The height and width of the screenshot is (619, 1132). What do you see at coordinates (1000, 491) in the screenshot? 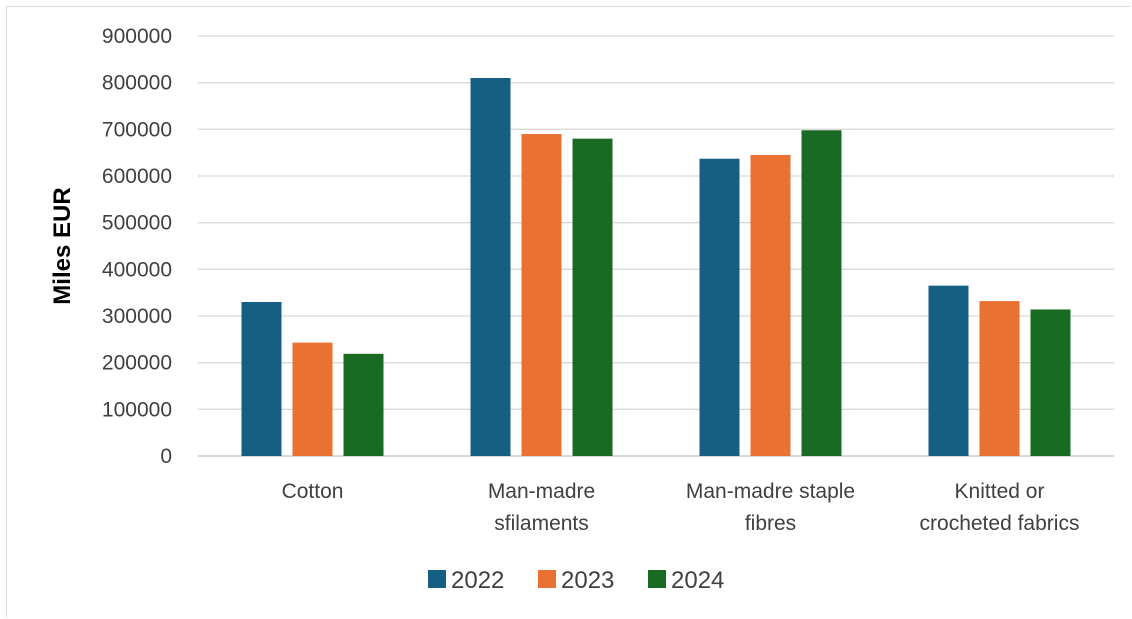
I see `x-category-label: Knitted or` at bounding box center [1000, 491].